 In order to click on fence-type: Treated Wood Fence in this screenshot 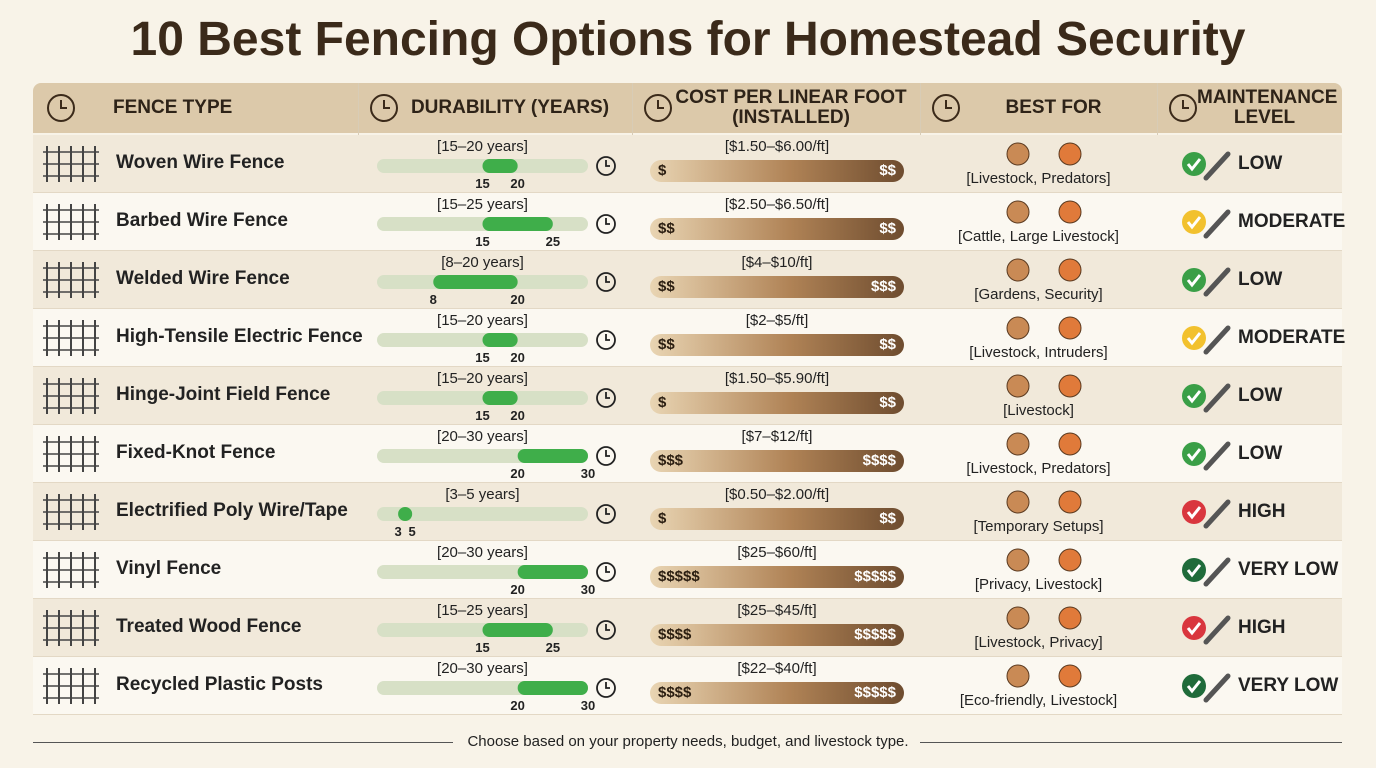, I will do `click(209, 626)`.